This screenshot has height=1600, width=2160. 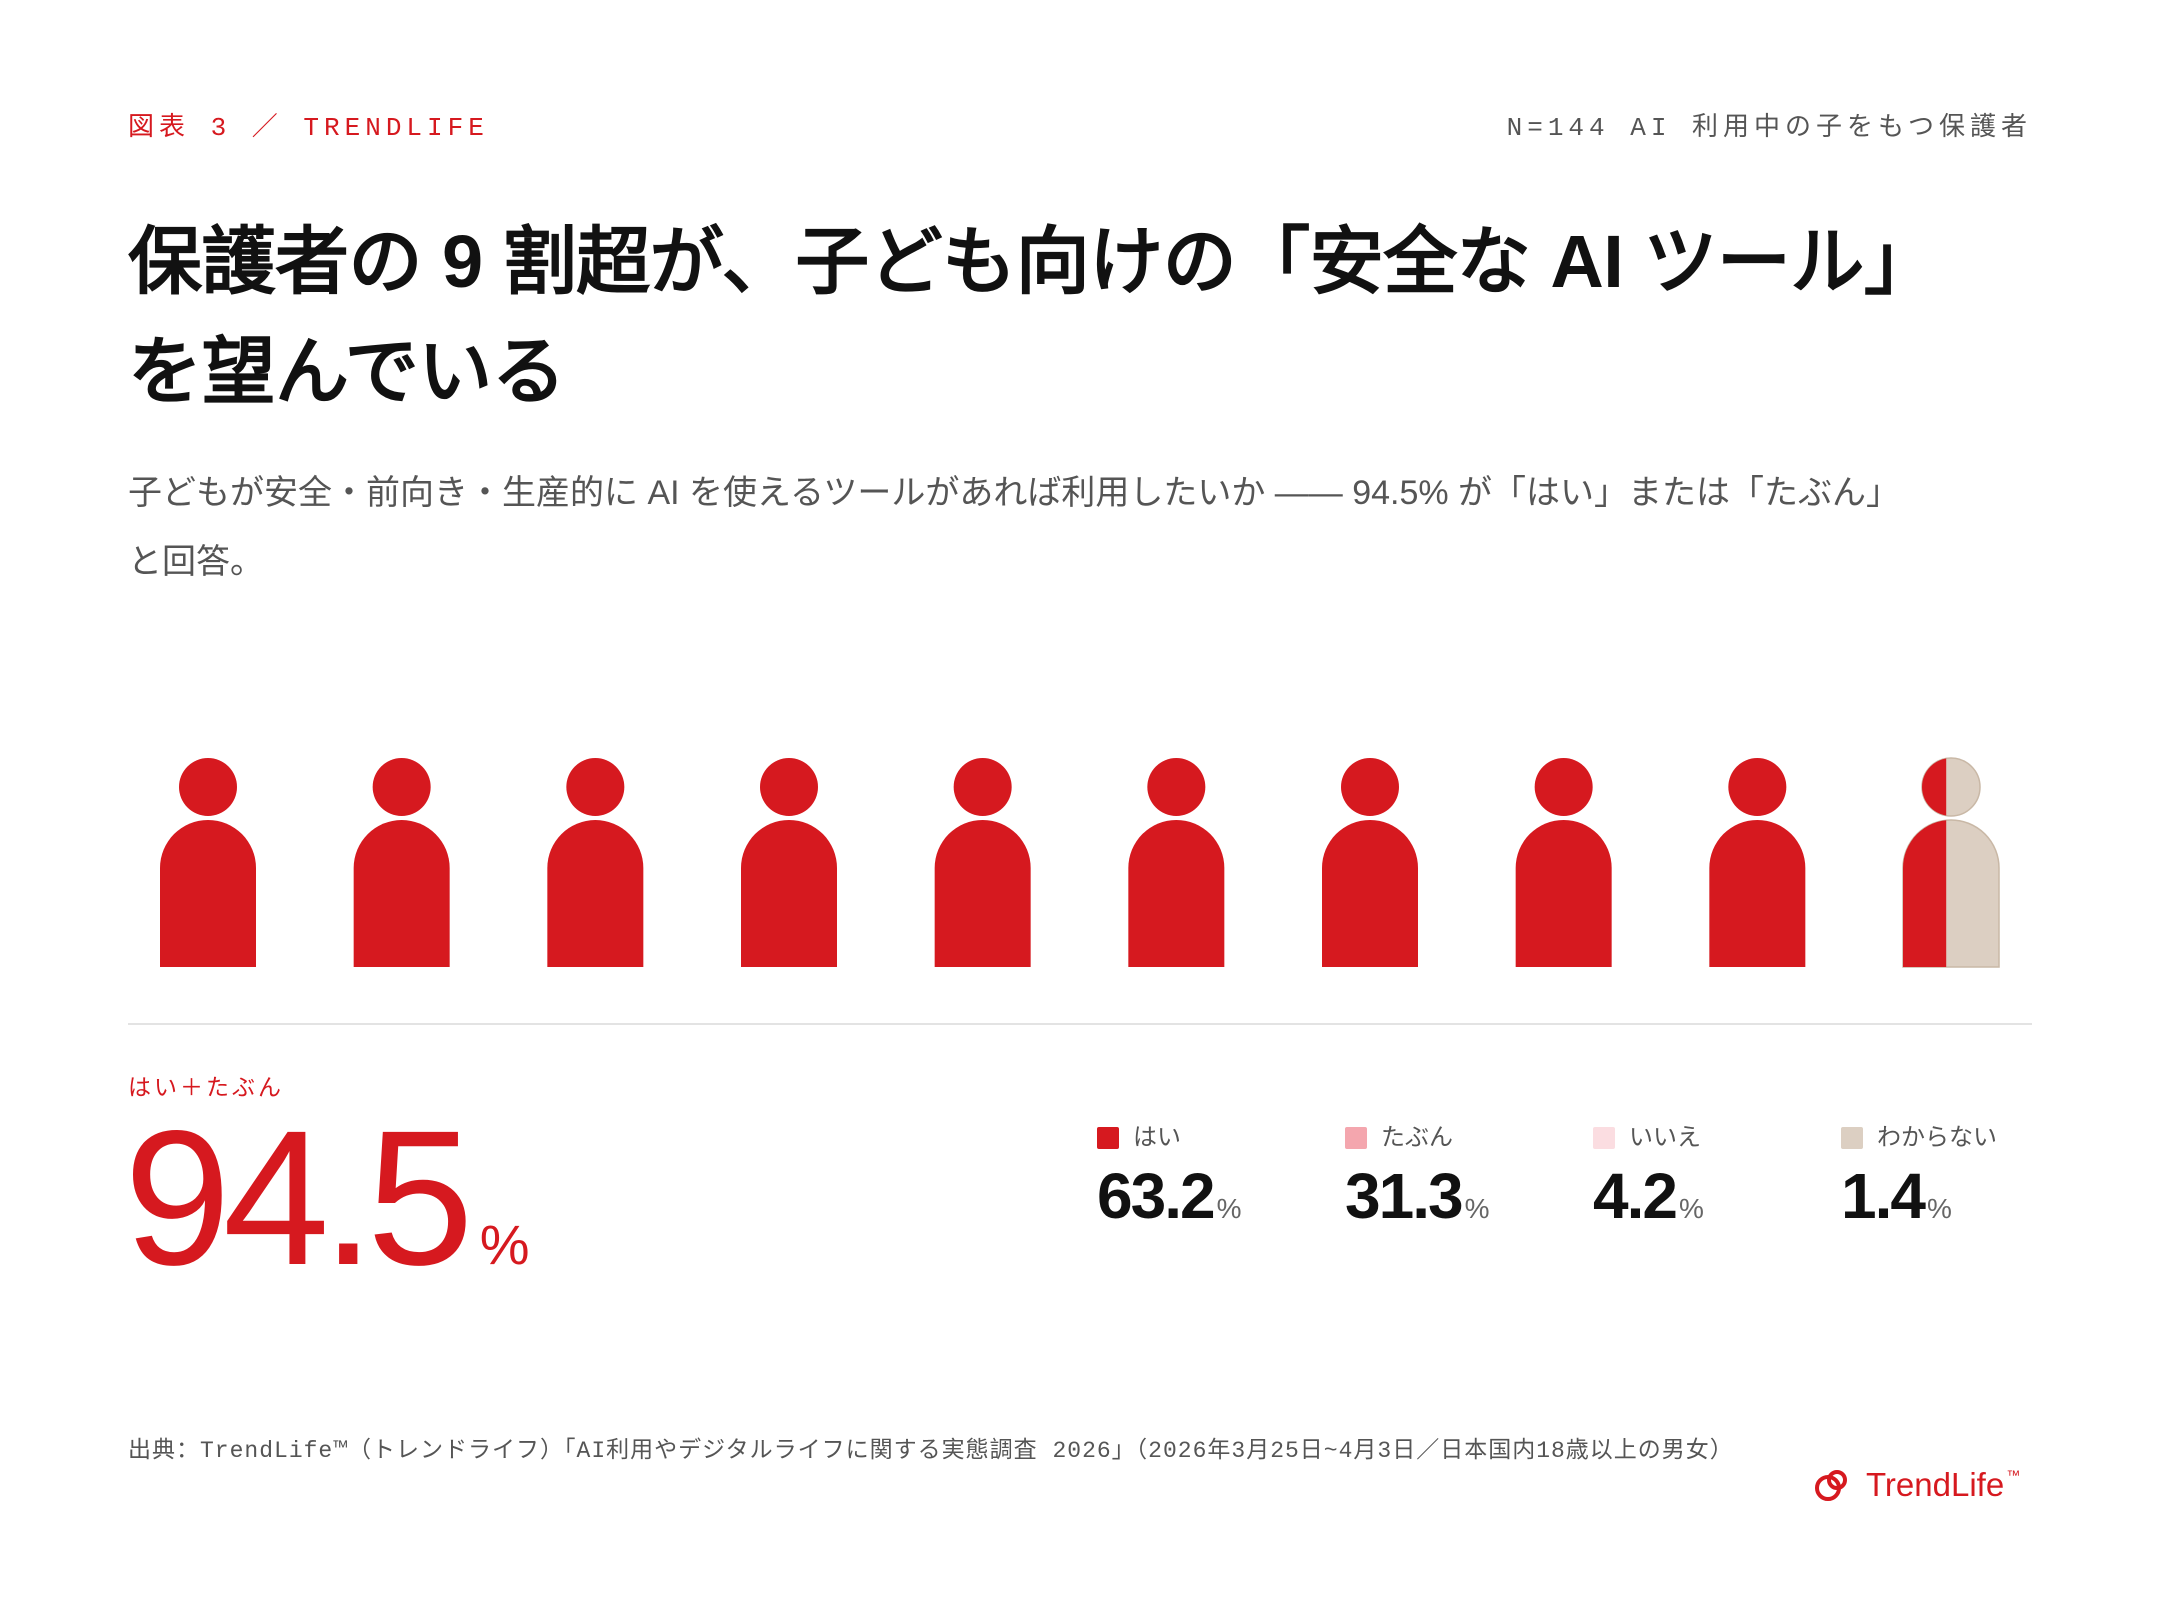 What do you see at coordinates (2013, 1475) in the screenshot?
I see `logo-trademark: ™` at bounding box center [2013, 1475].